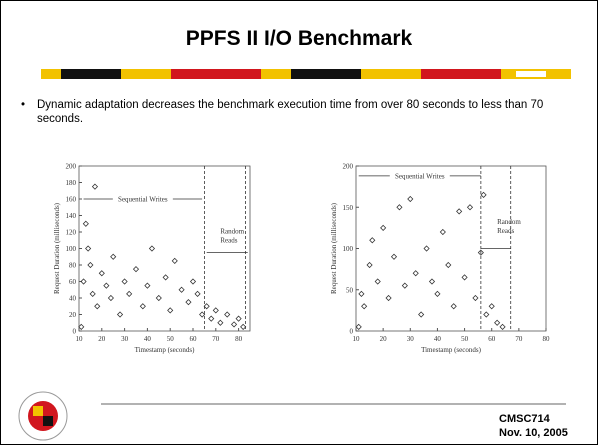 The image size is (598, 445). What do you see at coordinates (524, 419) in the screenshot?
I see `course: CMSC714` at bounding box center [524, 419].